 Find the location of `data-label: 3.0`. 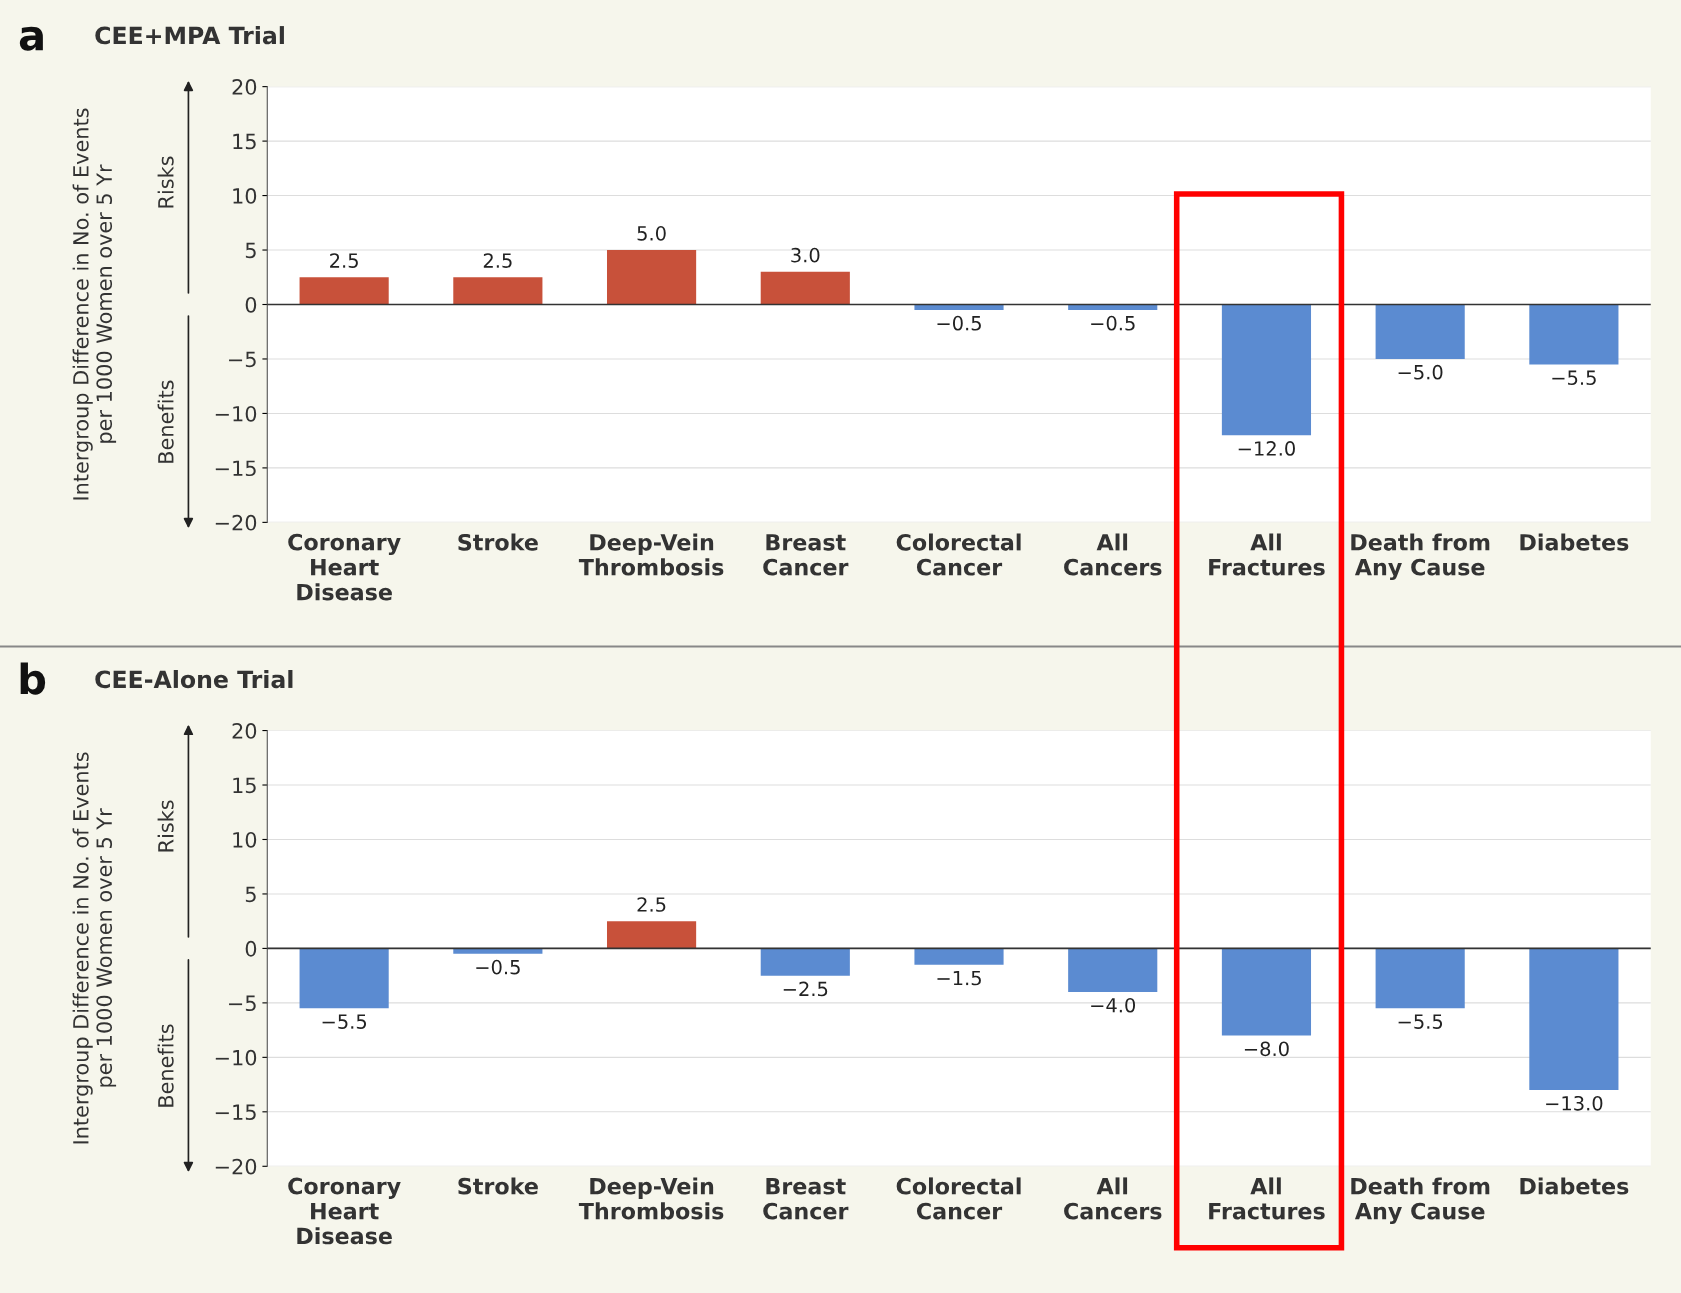

data-label: 3.0 is located at coordinates (805, 255).